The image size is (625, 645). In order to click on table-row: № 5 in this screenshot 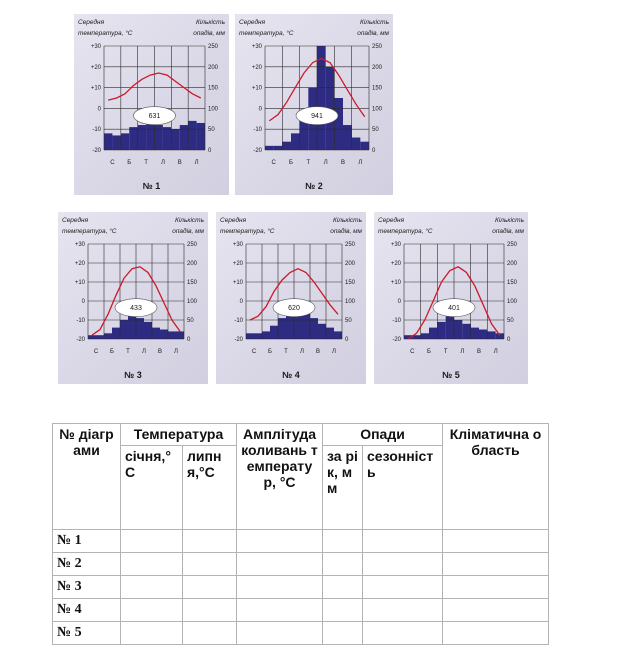, I will do `click(301, 633)`.